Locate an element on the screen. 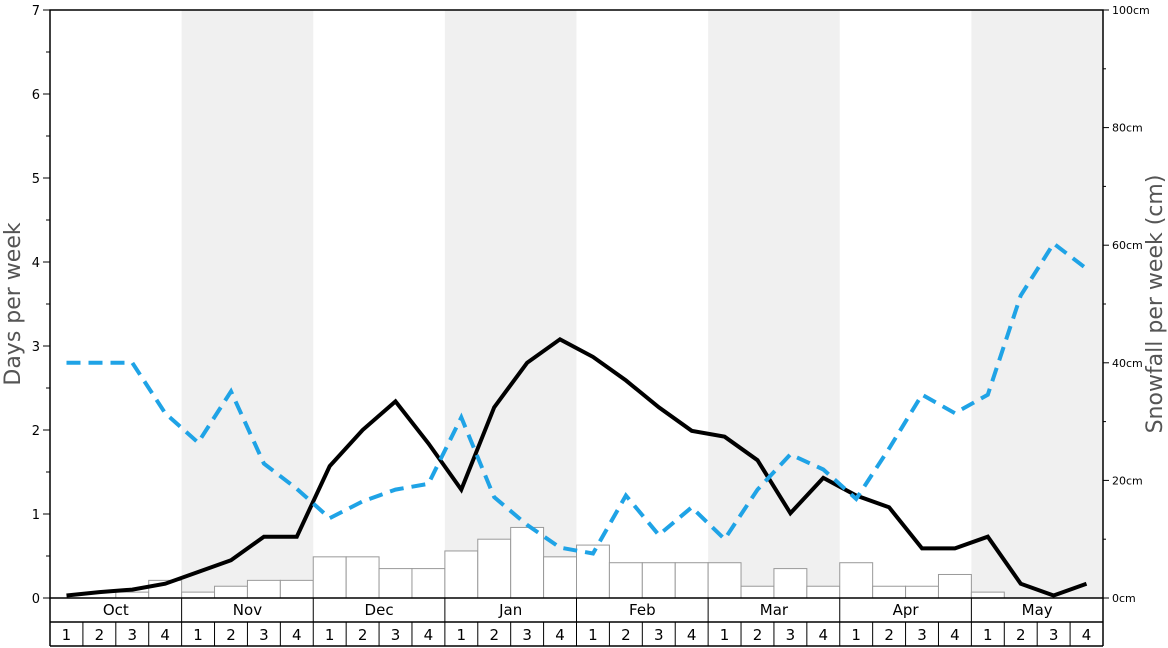 Image resolution: width=1168 pixels, height=648 pixels. right-tick-label: 80cm is located at coordinates (1127, 128).